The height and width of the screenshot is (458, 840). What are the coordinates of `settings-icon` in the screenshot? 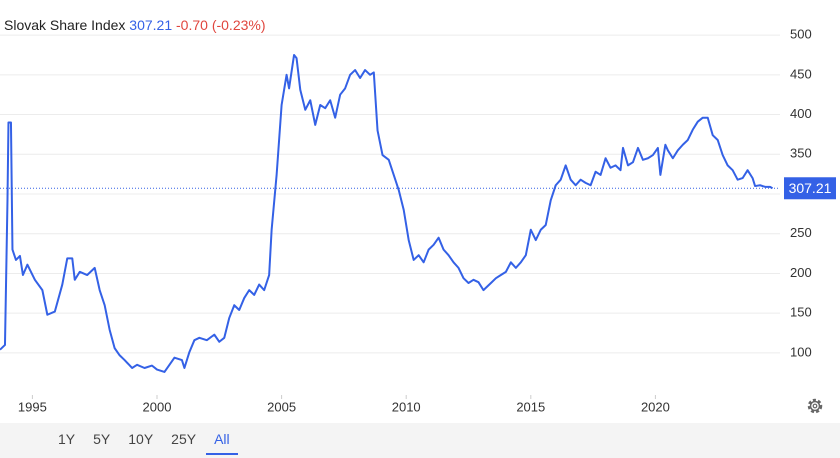 It's located at (815, 406).